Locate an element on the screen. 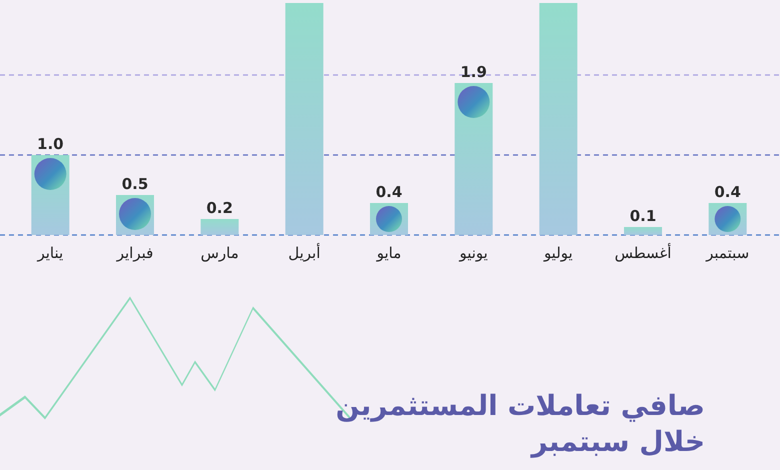 The height and width of the screenshot is (470, 780). x-tick-label: فبراير is located at coordinates (135, 253).